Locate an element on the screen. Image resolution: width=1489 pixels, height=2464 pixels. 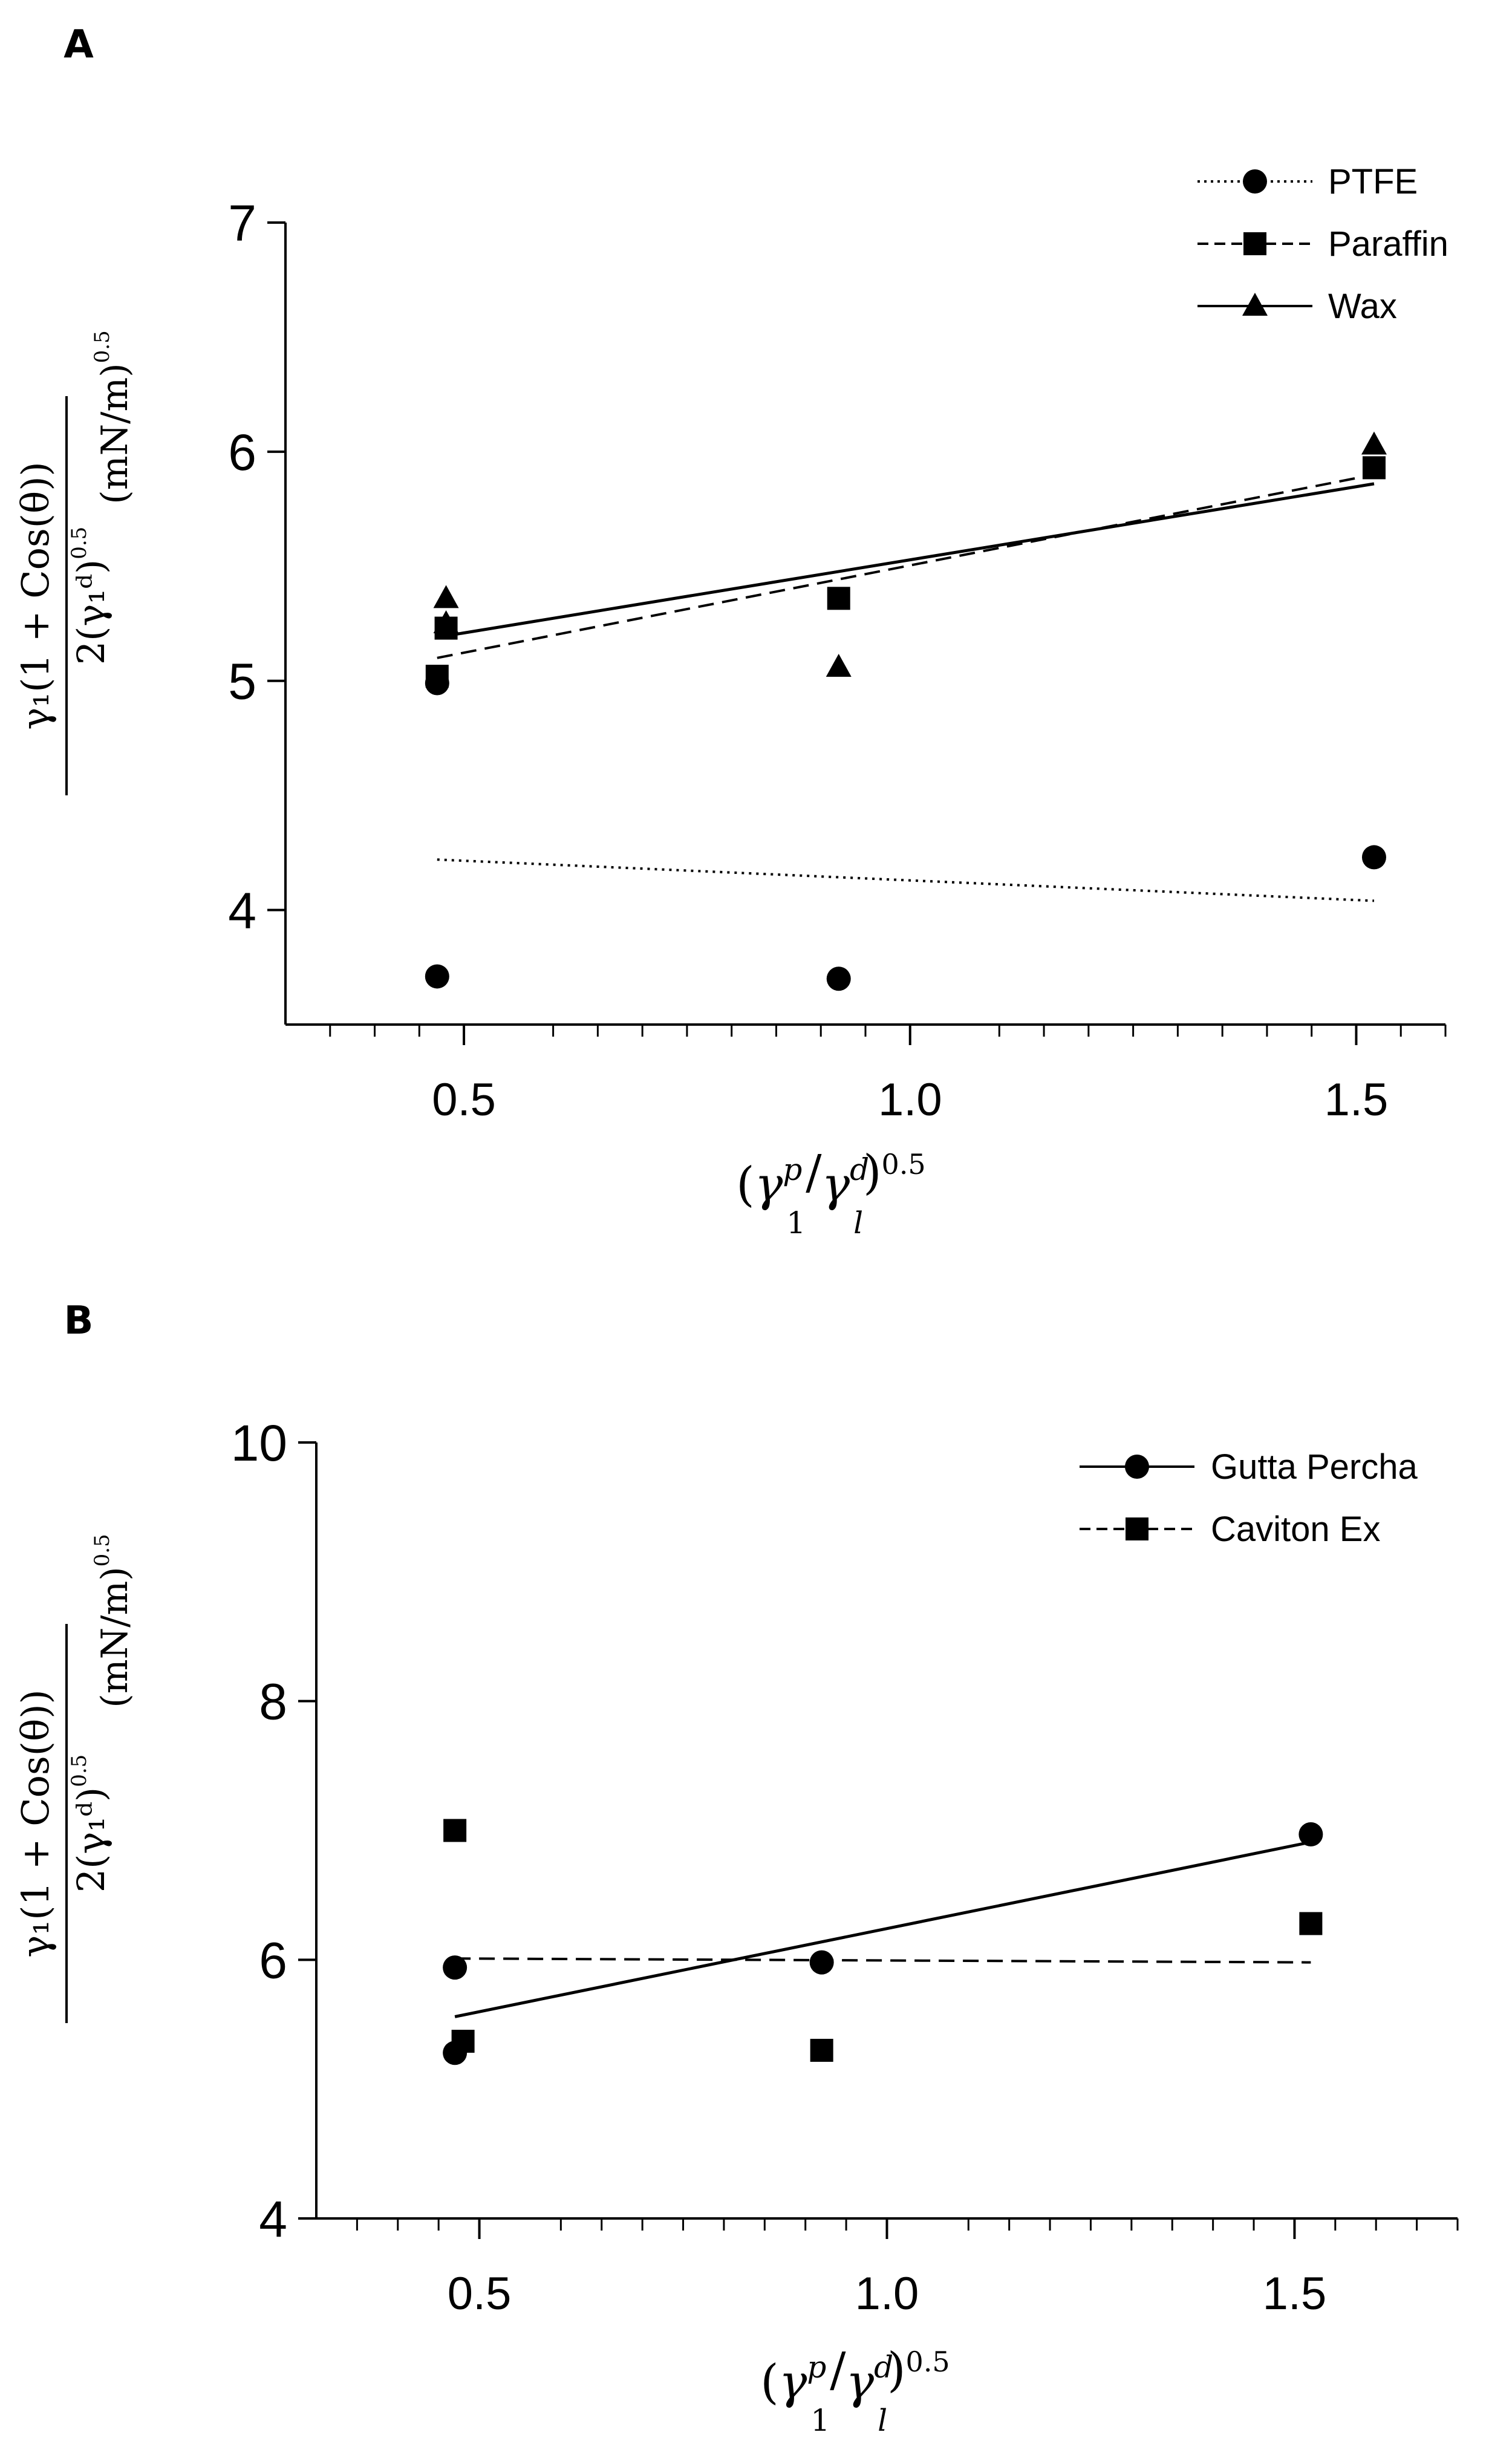
legend-label: Gutta Percha is located at coordinates (1314, 1467).